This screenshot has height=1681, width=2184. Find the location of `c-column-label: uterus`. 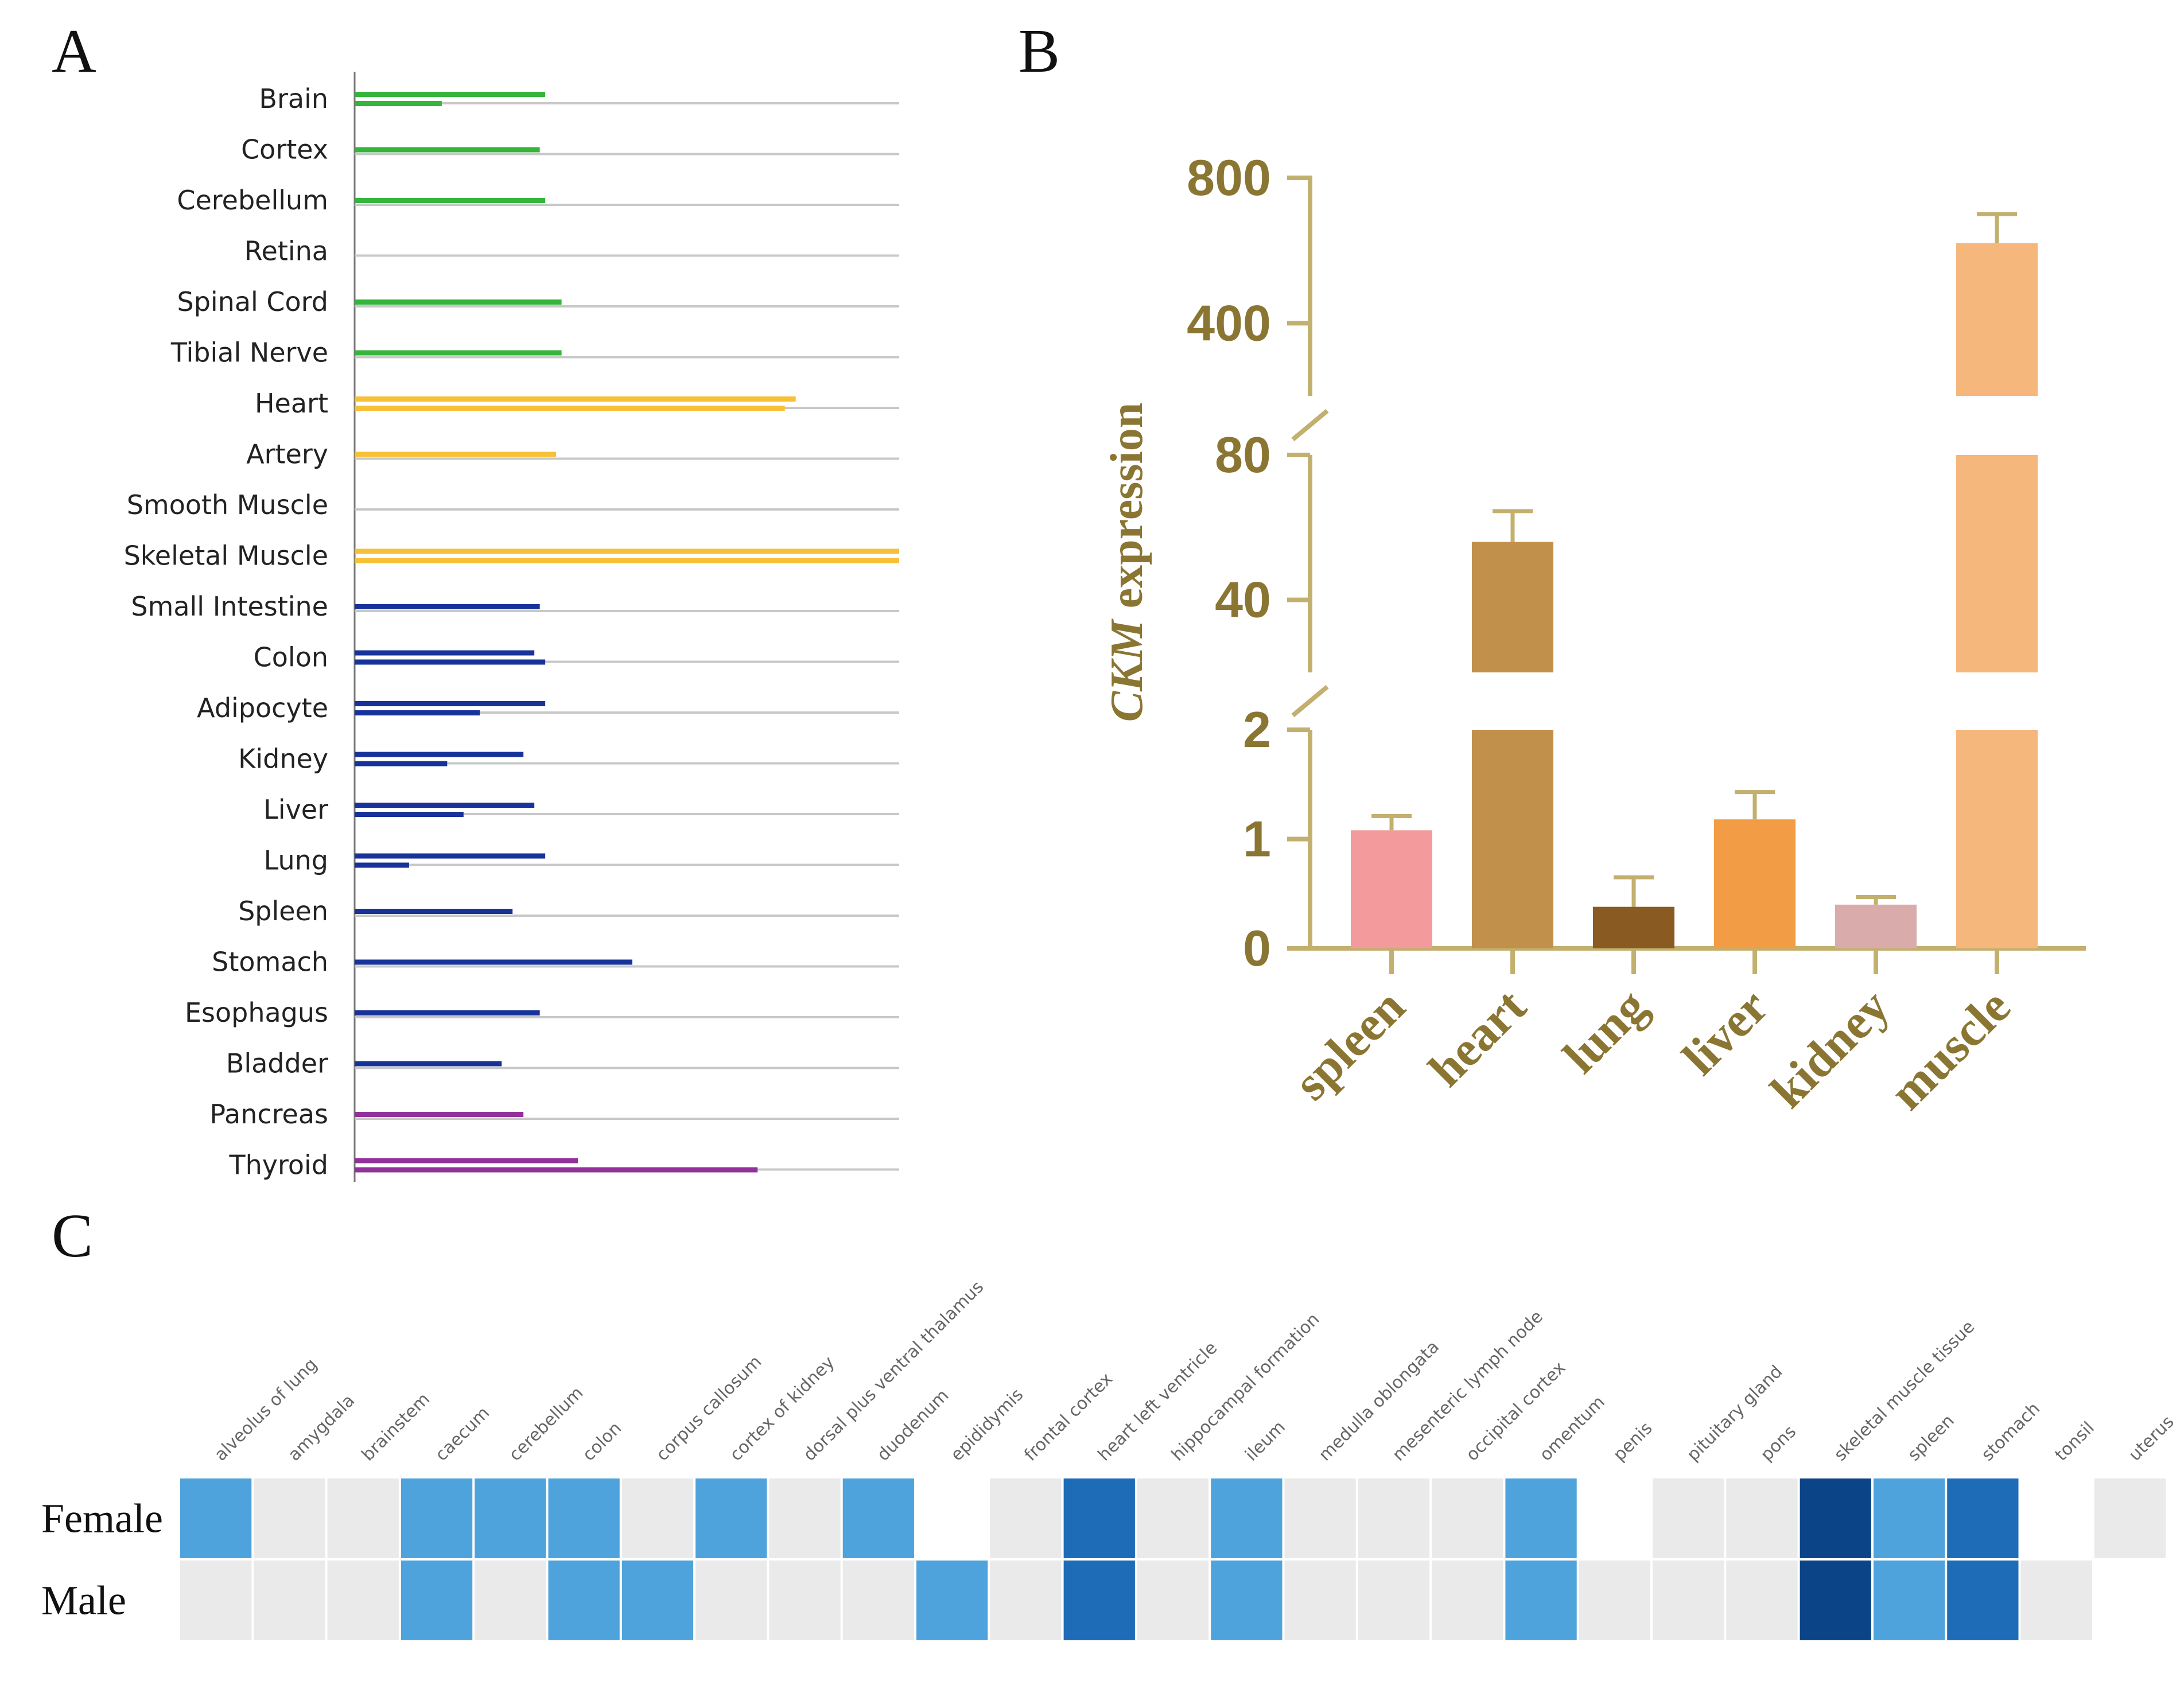

c-column-label: uterus is located at coordinates (2151, 1438).